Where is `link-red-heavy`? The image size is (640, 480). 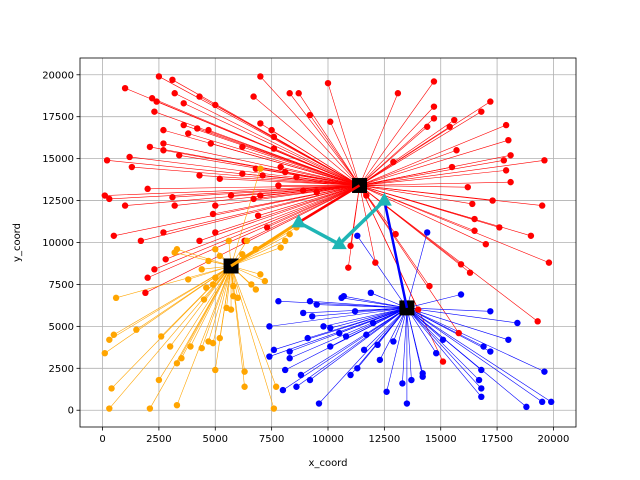
link-red-heavy is located at coordinates (329, 204).